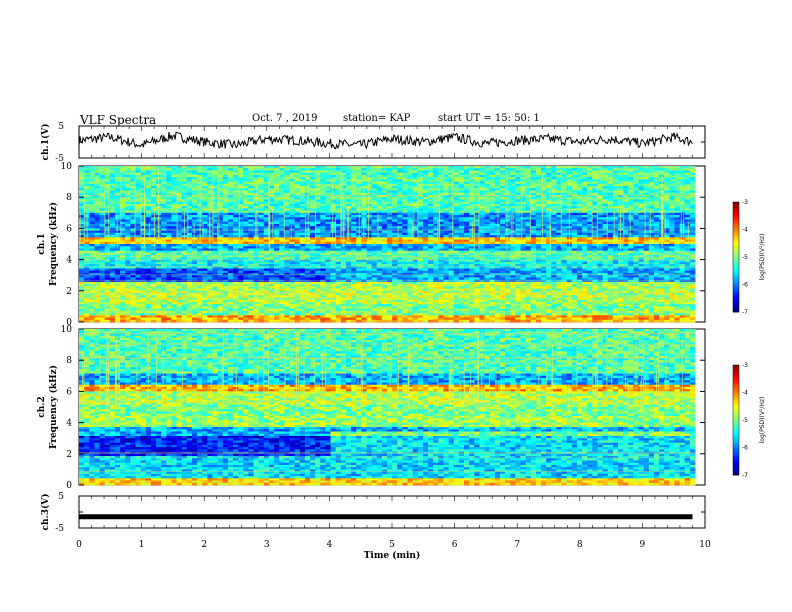 The width and height of the screenshot is (792, 612). I want to click on x-tick-label: 1, so click(142, 545).